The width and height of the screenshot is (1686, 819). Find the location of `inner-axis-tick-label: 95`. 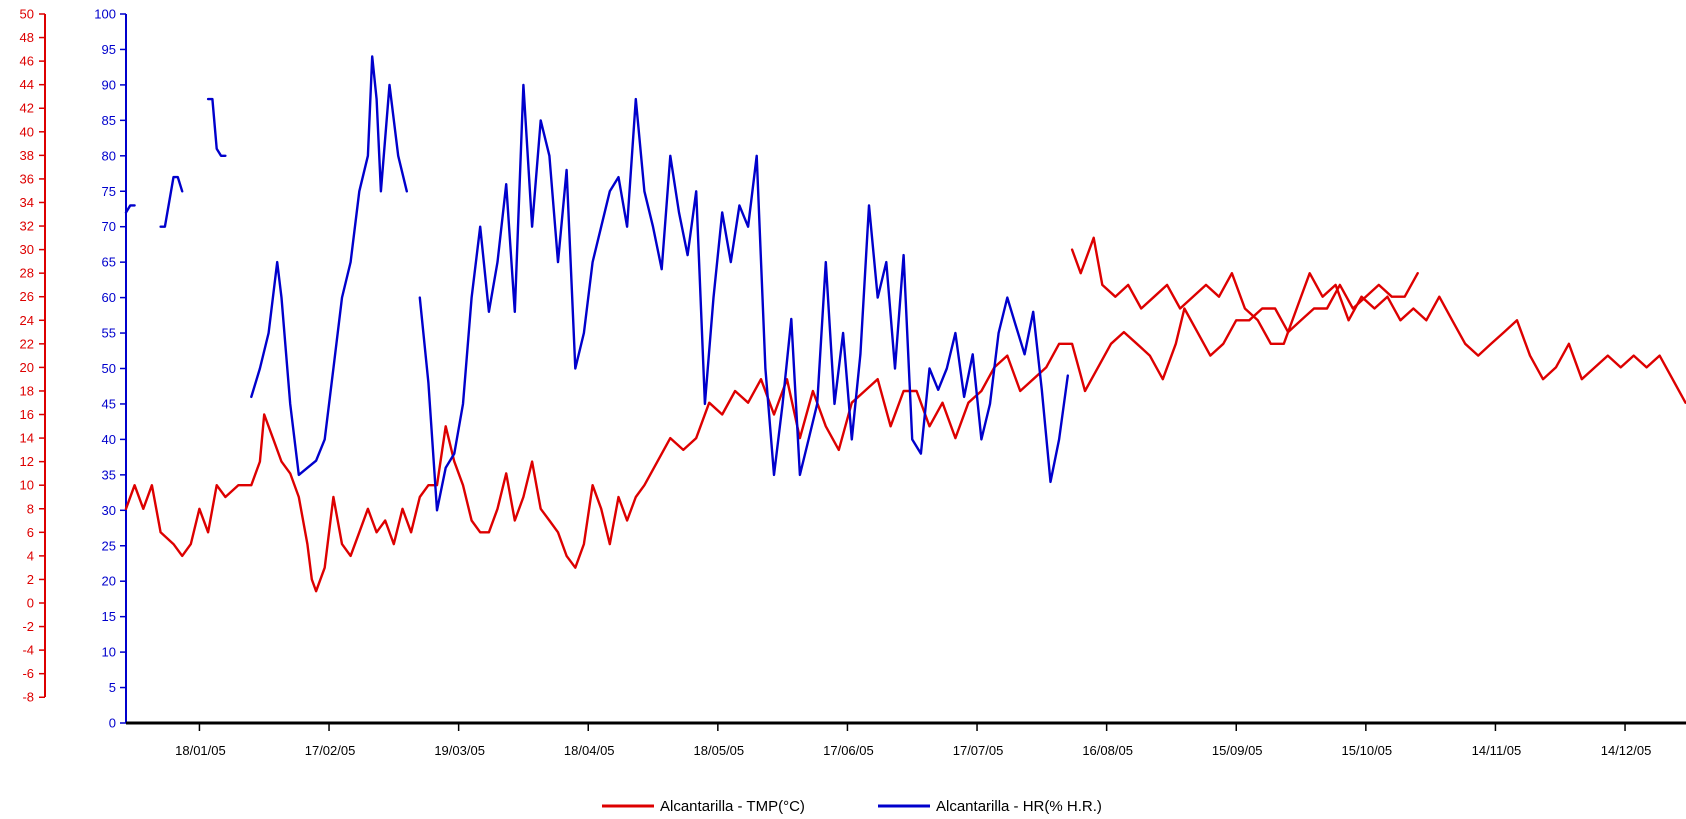

inner-axis-tick-label: 95 is located at coordinates (109, 49).